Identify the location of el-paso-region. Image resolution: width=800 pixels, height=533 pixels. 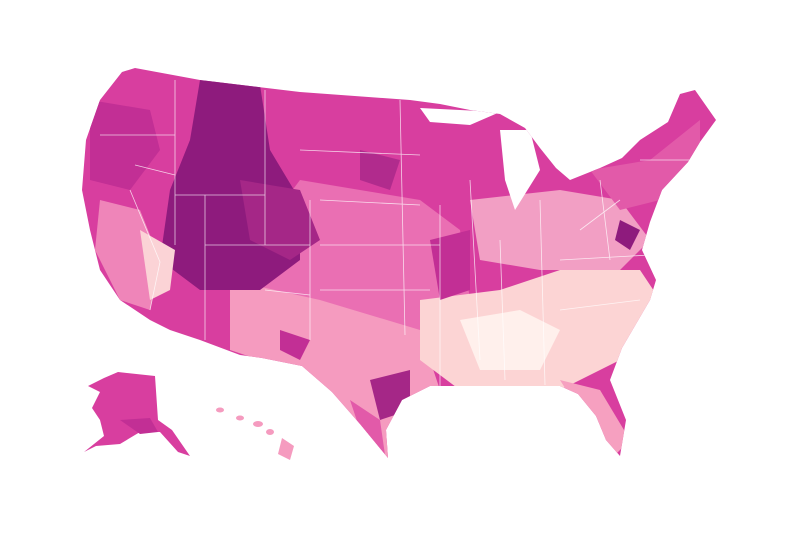
(295, 345).